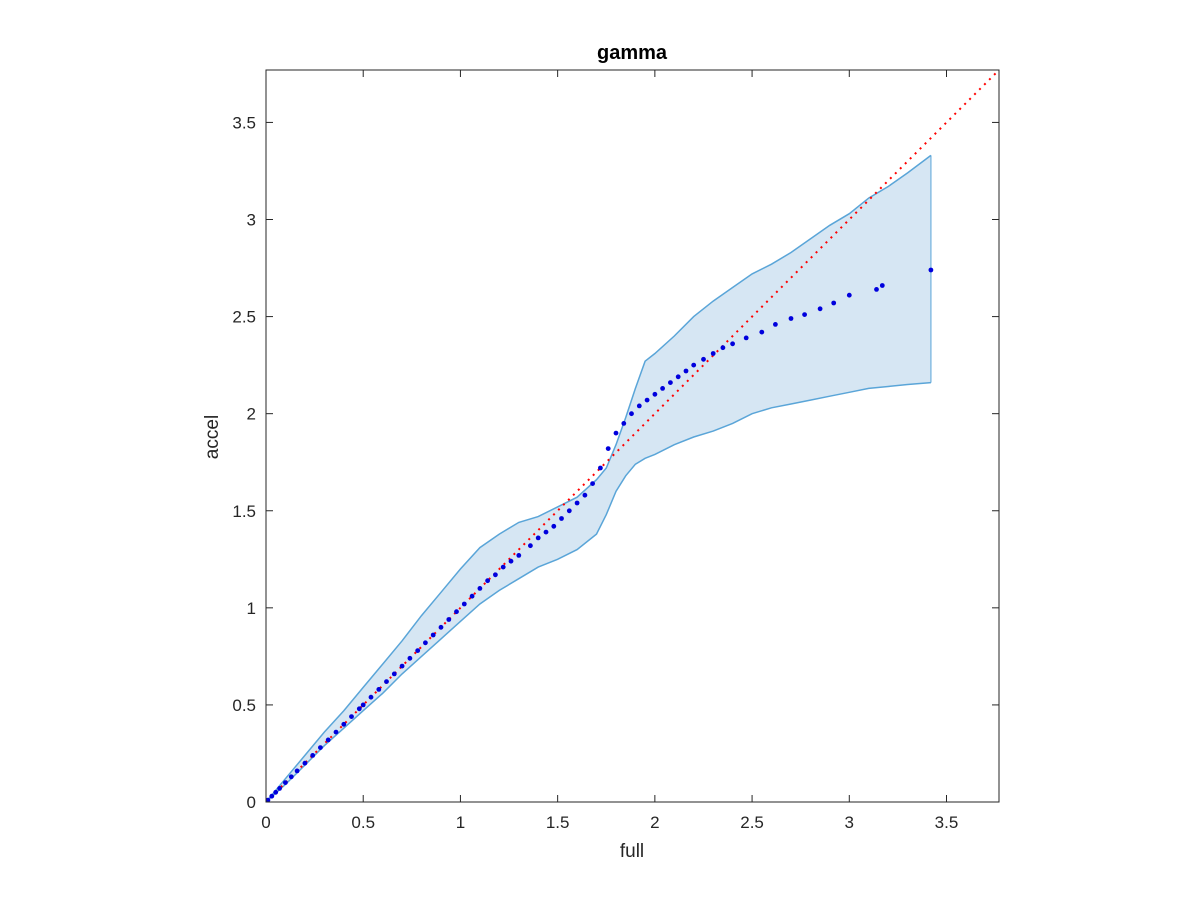 This screenshot has width=1200, height=900. Describe the element at coordinates (244, 705) in the screenshot. I see `y-tick-label: 0.5` at that location.